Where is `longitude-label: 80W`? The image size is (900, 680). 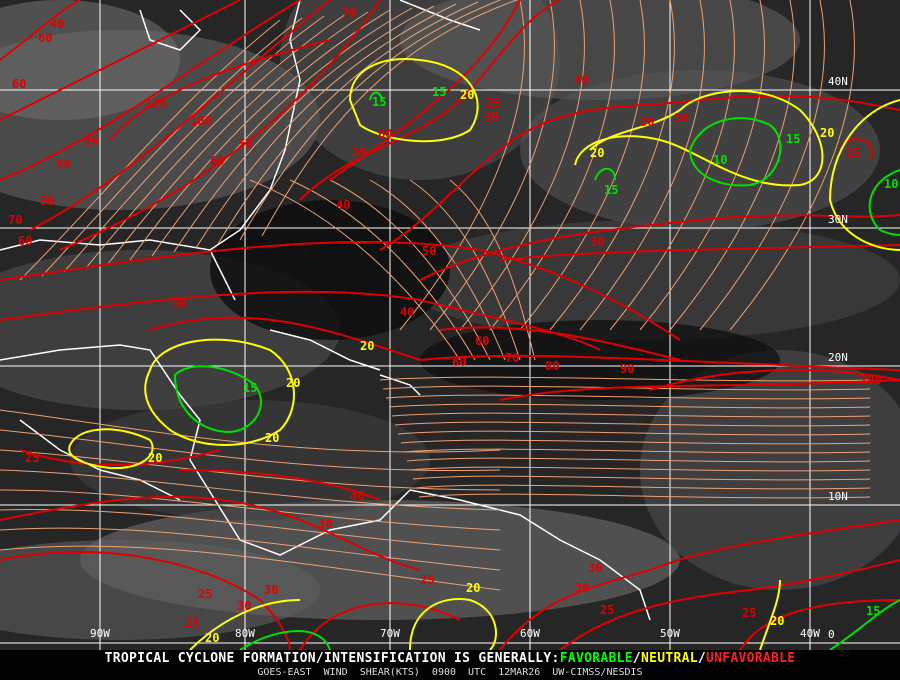 longitude-label: 80W is located at coordinates (245, 633).